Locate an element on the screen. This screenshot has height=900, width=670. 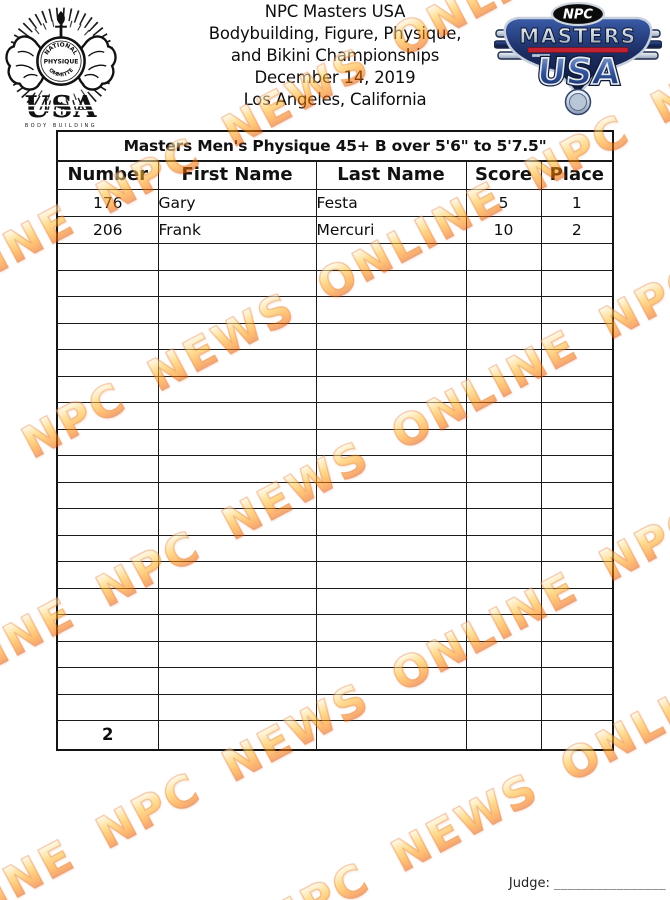
medallion-center is located at coordinates (578, 102).